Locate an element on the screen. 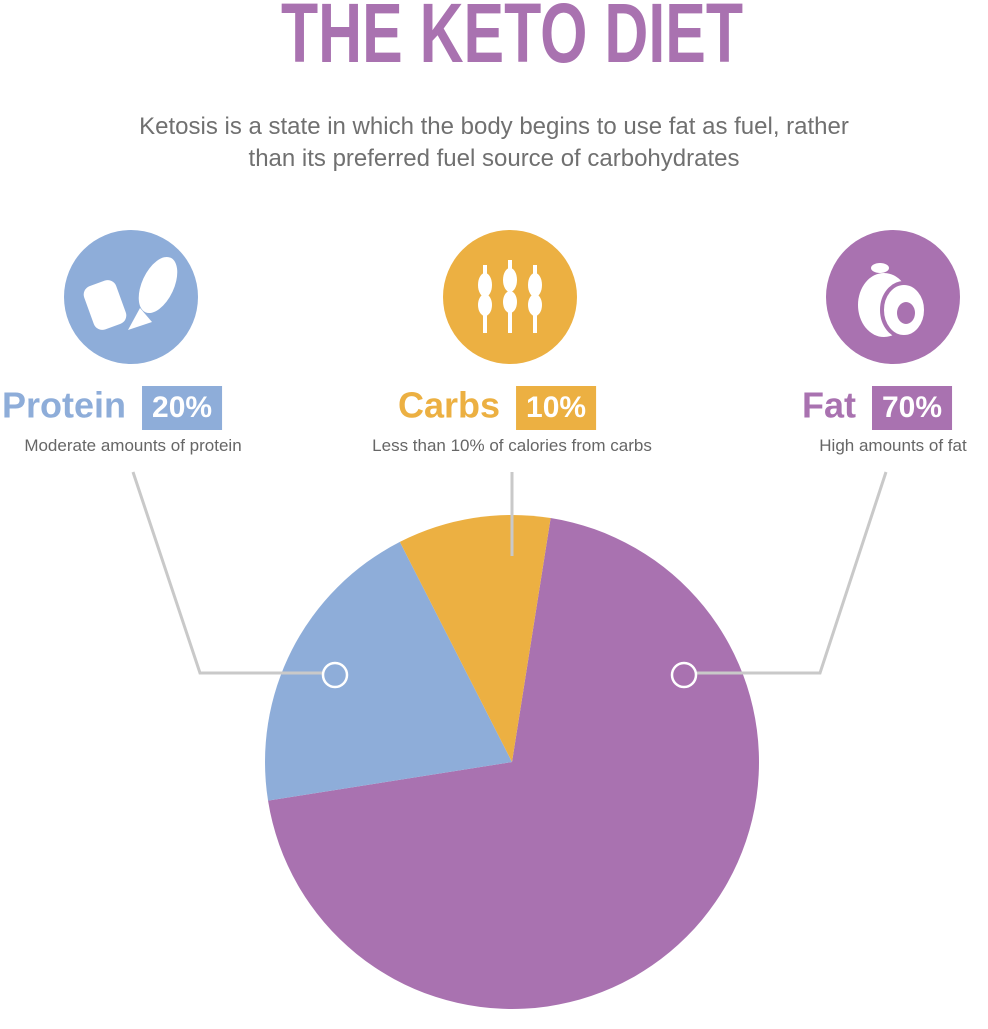  value-label: 70% is located at coordinates (912, 407).